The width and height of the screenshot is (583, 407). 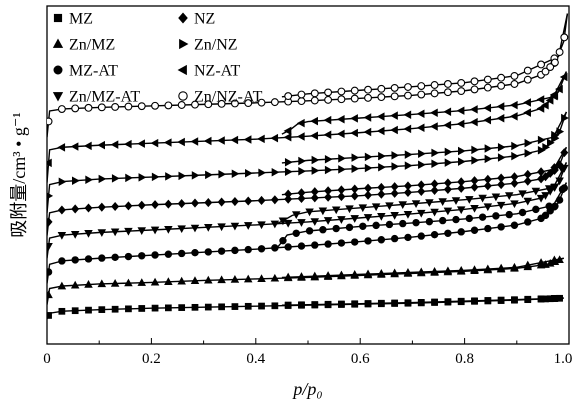 I want to click on legend-entry: Zn/MZ, so click(x=83, y=45).